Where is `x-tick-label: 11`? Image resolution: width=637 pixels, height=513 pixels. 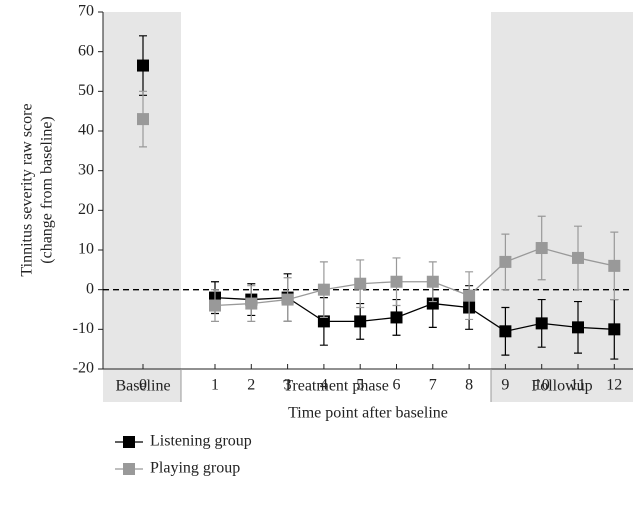 x-tick-label: 11 is located at coordinates (577, 385).